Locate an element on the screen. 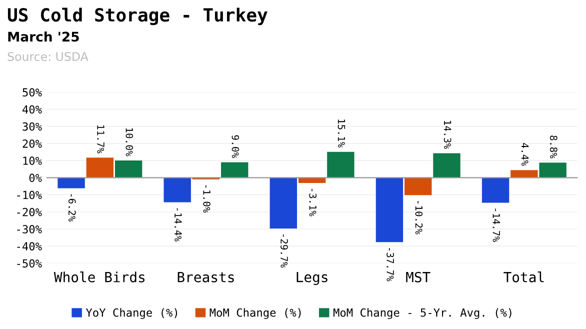 The image size is (586, 329). data-label: 8.8% is located at coordinates (554, 147).